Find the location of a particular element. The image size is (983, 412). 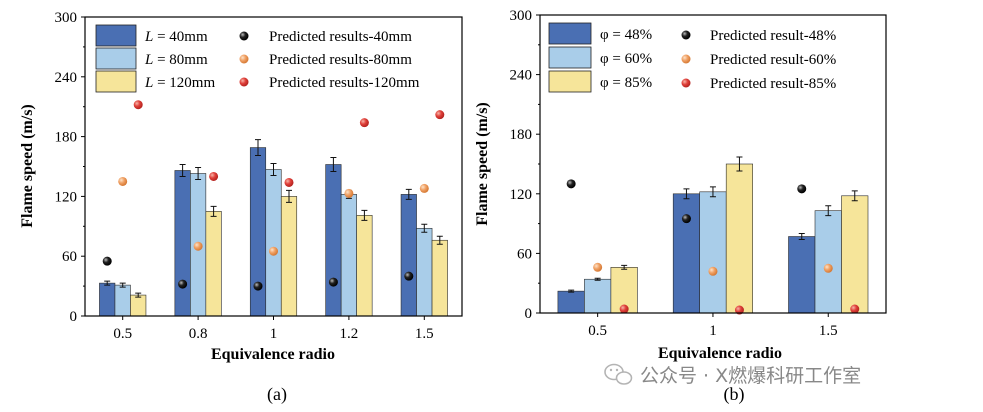

errorbar-a-s1-c3 is located at coordinates (258, 148).